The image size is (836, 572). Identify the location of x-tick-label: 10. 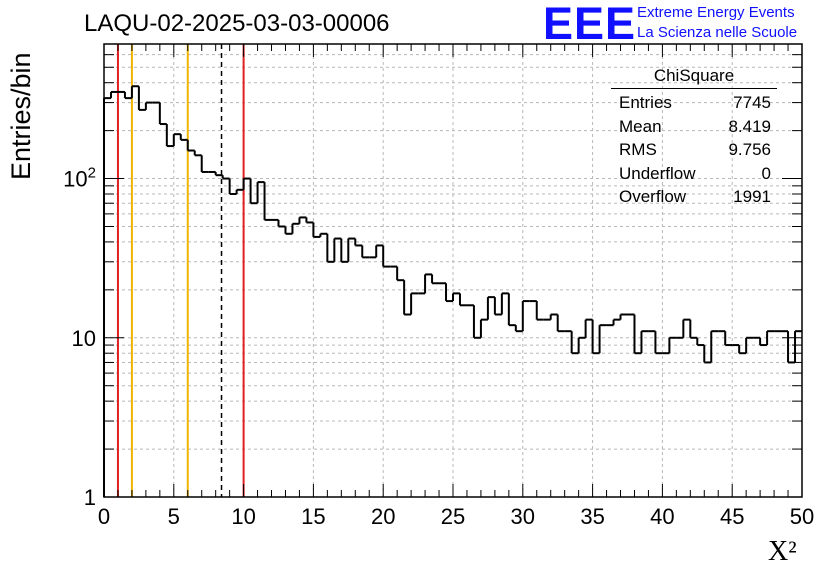
(243, 516).